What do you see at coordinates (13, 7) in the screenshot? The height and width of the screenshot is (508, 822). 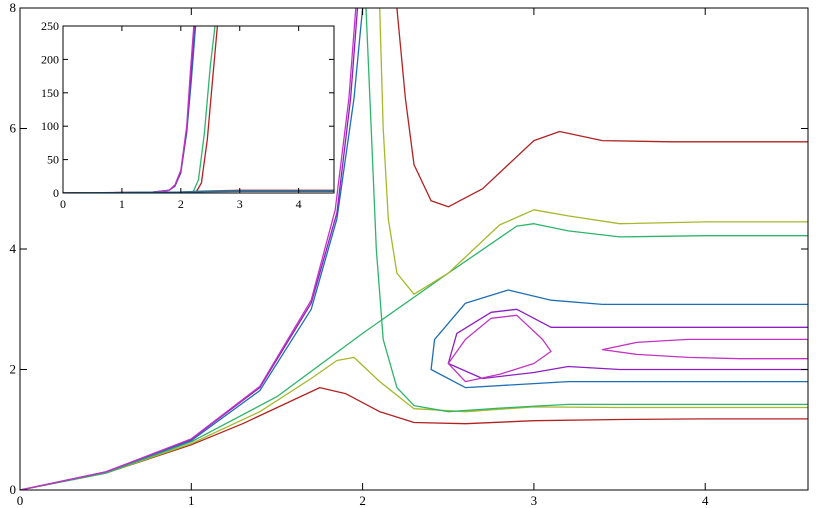 I see `main-y-tick-label: 8` at bounding box center [13, 7].